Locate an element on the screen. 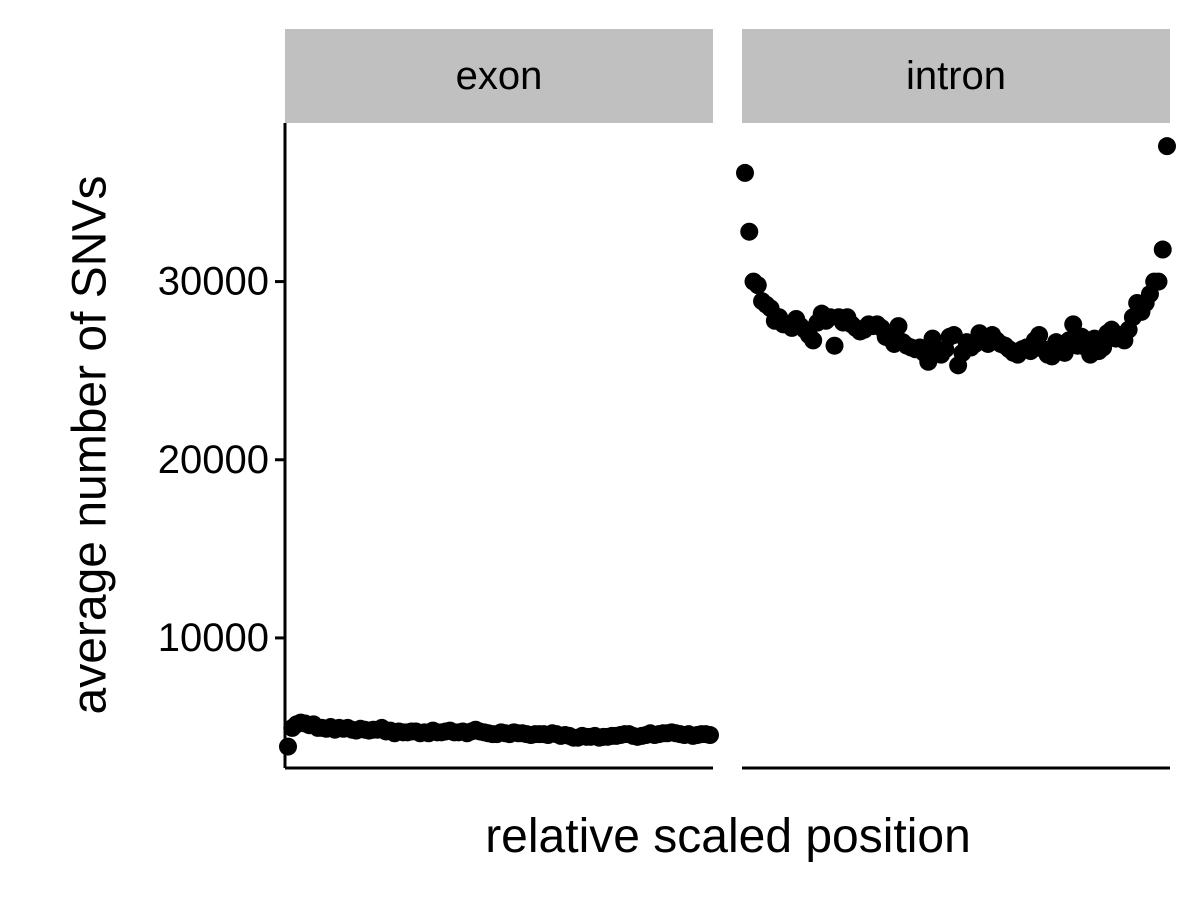 The width and height of the screenshot is (1200, 900). facet-strip-label: exon is located at coordinates (499, 76).